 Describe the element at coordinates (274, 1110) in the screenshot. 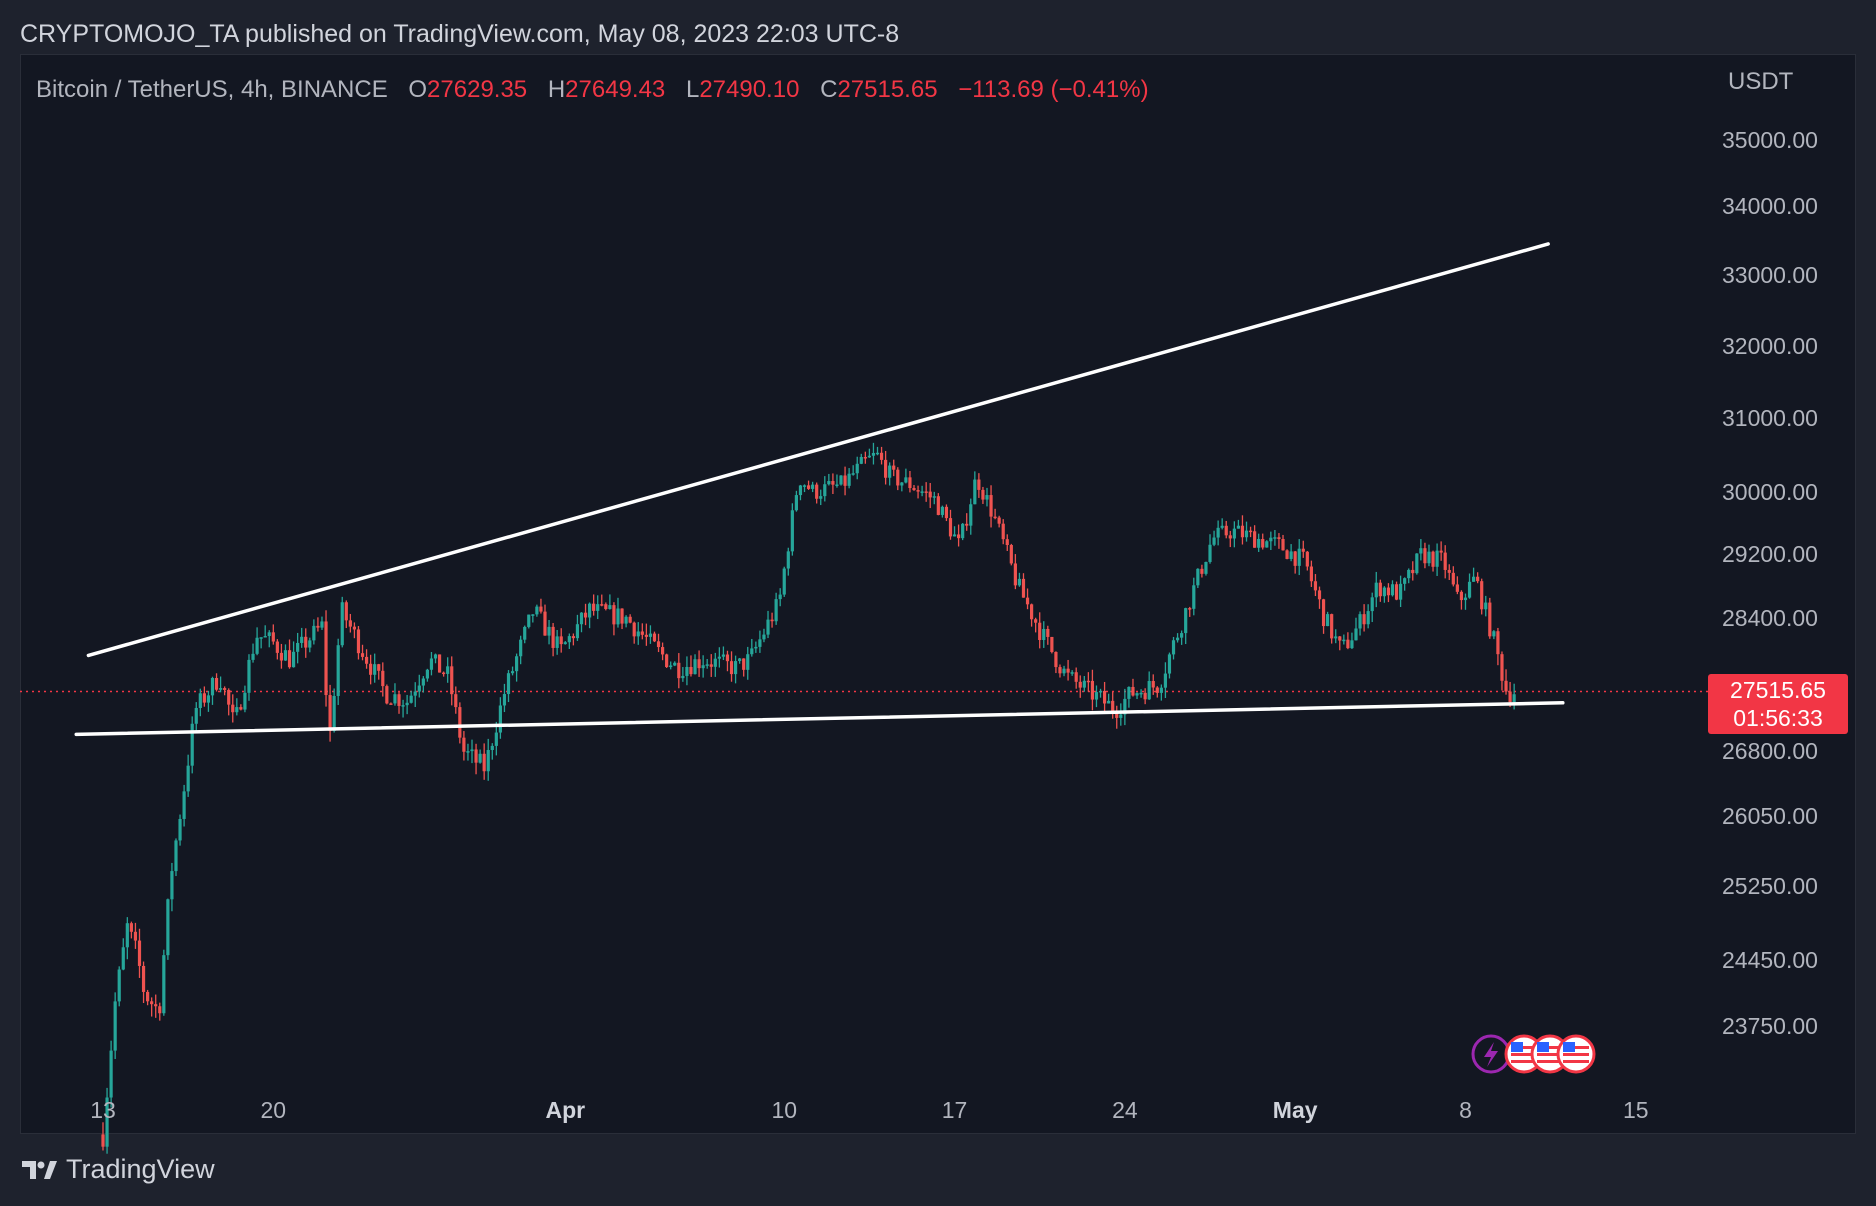

I see `time-tick-label: 20` at that location.